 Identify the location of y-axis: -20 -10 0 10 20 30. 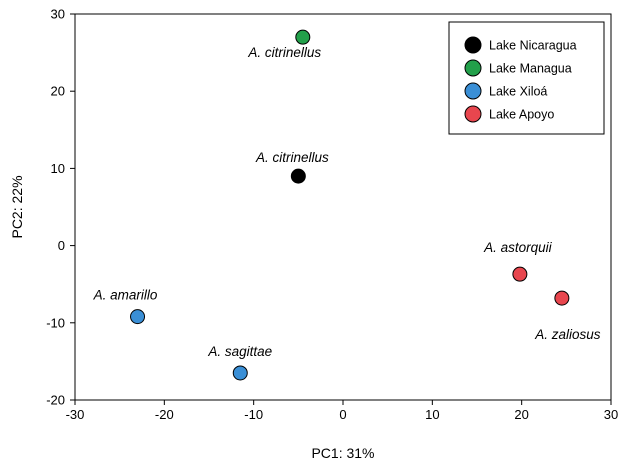
(60, 207).